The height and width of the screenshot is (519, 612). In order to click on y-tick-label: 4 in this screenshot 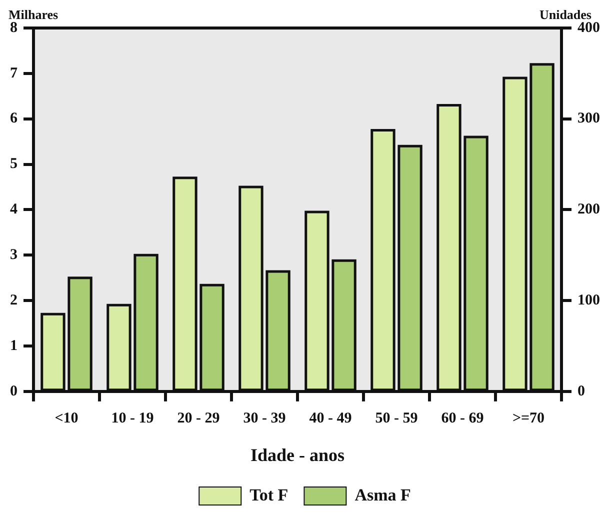, I will do `click(14, 210)`.